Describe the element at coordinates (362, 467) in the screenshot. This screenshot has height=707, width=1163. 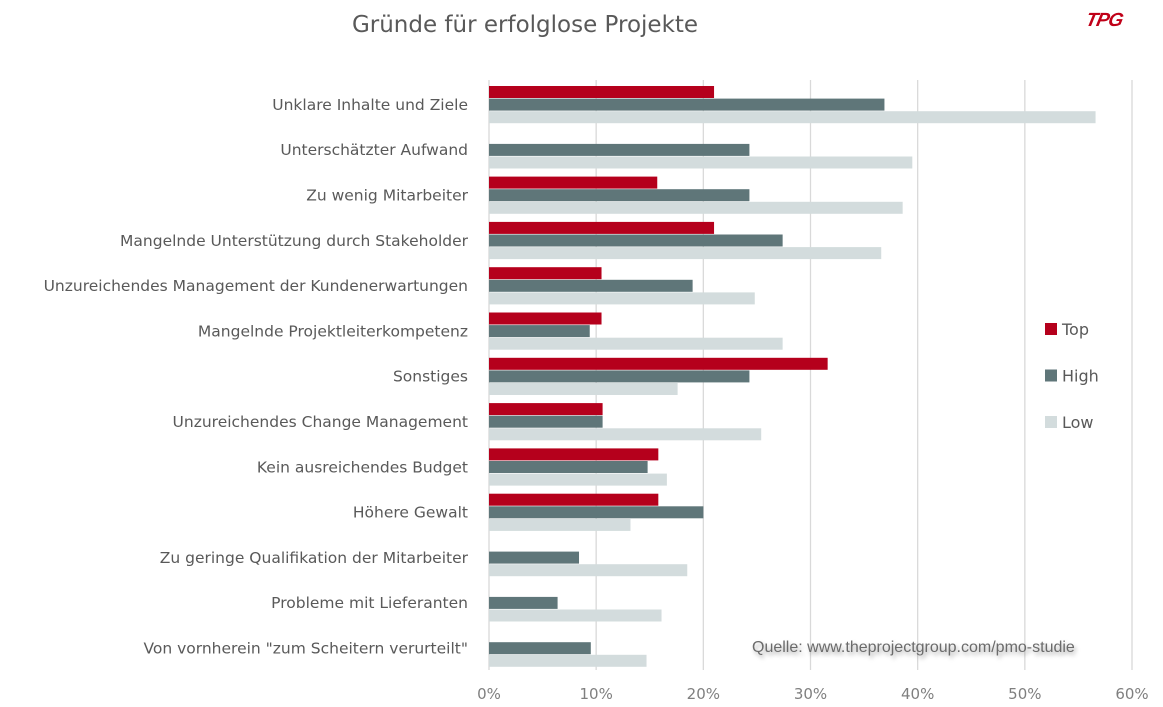
I see `category-label: Kein ausreichendes Budget` at that location.